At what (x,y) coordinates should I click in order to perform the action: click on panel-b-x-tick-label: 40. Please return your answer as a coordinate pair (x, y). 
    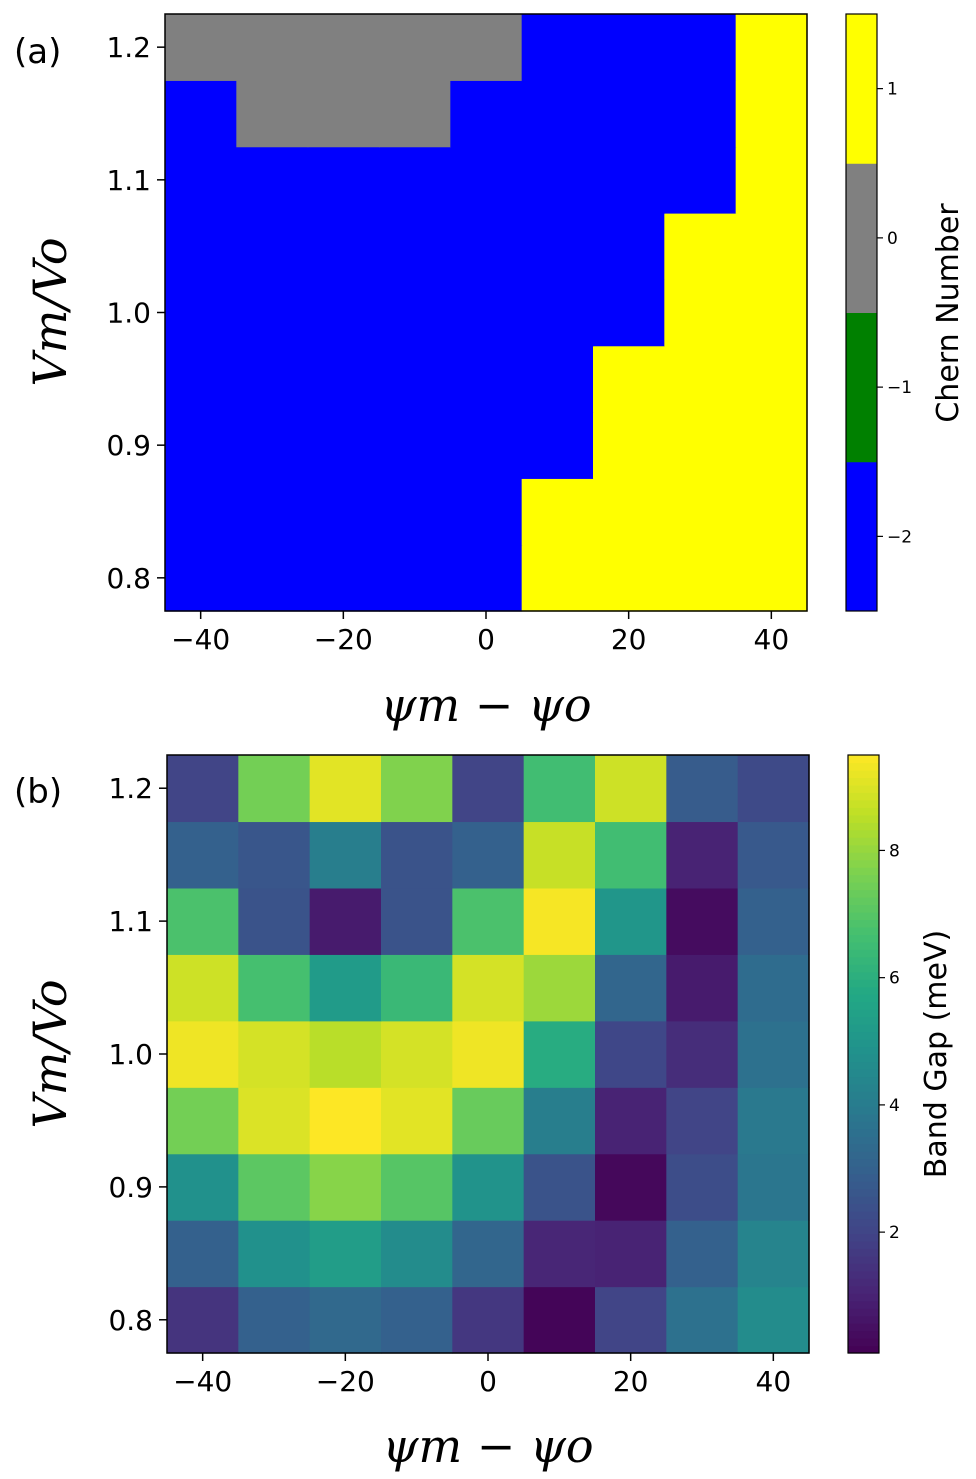
    Looking at the image, I should click on (774, 1381).